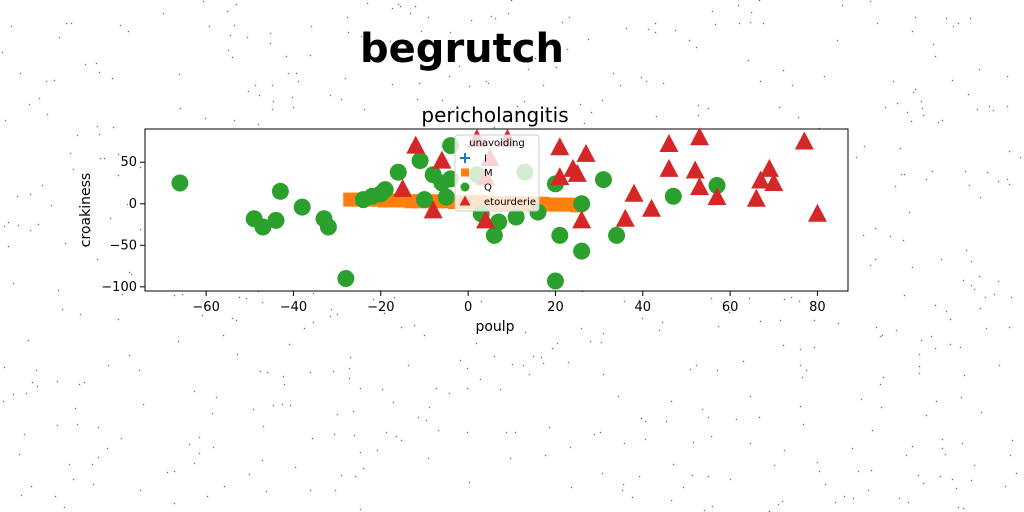 This screenshot has height=512, width=1024. Describe the element at coordinates (123, 245) in the screenshot. I see `y-tick-label: −50` at that location.